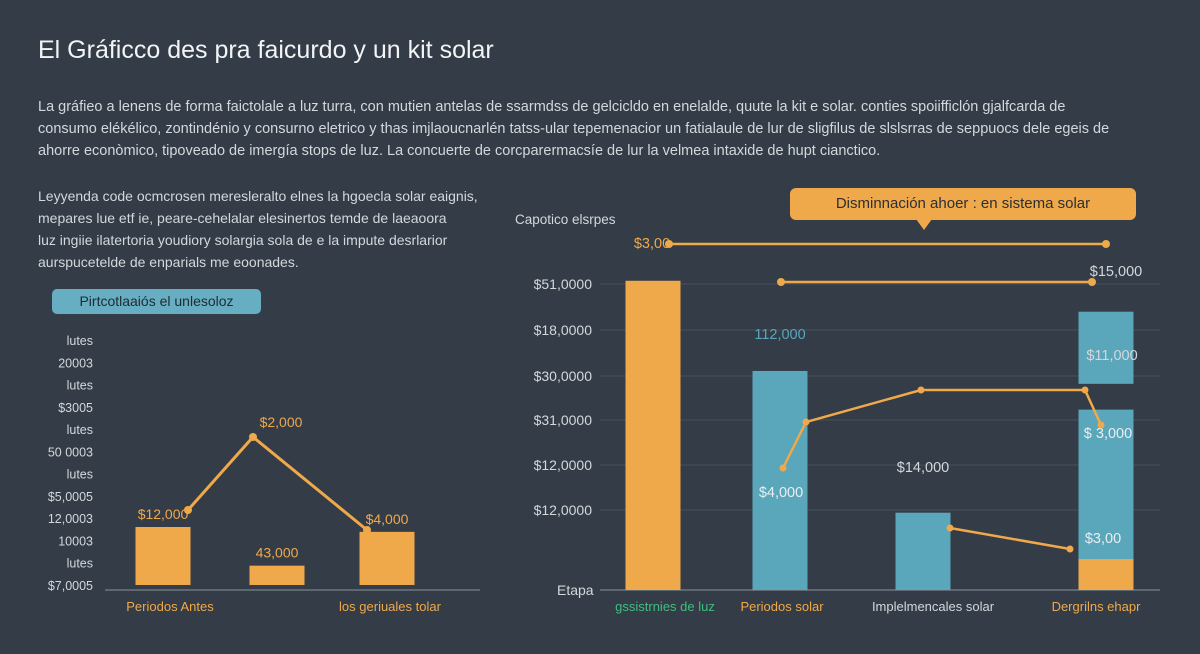 The height and width of the screenshot is (654, 1200). Describe the element at coordinates (390, 606) in the screenshot. I see `left-x-tick-label: los geriuales tolar` at that location.